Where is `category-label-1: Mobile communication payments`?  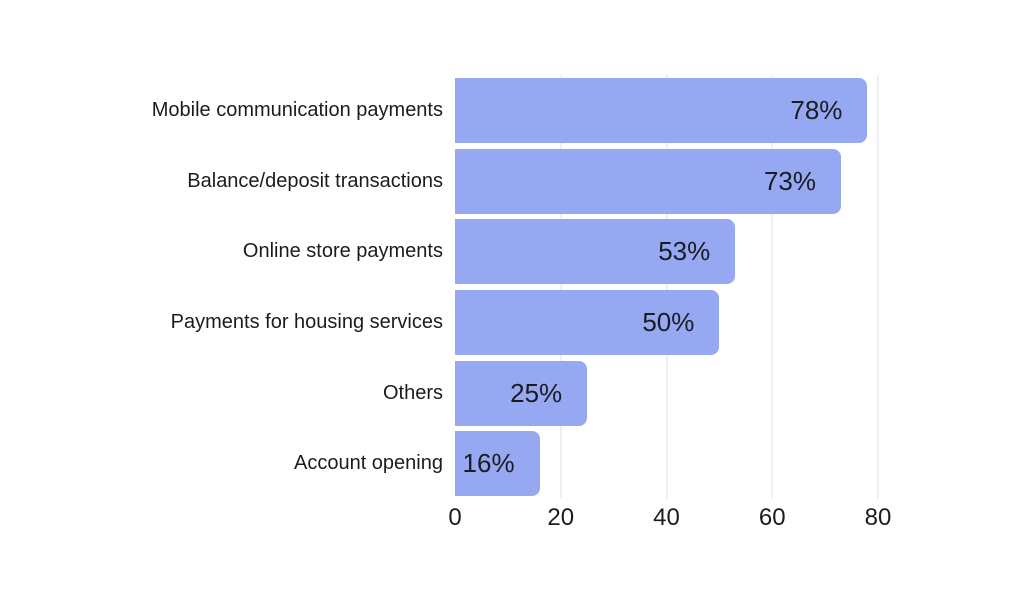
category-label-1: Mobile communication payments is located at coordinates (297, 109).